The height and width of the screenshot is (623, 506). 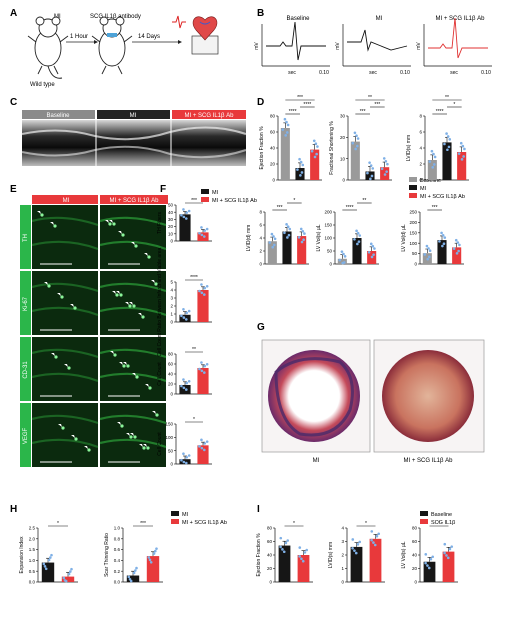 I want to click on panel-g-histology: MI MI + SCG IL1β Ab, so click(x=373, y=401).